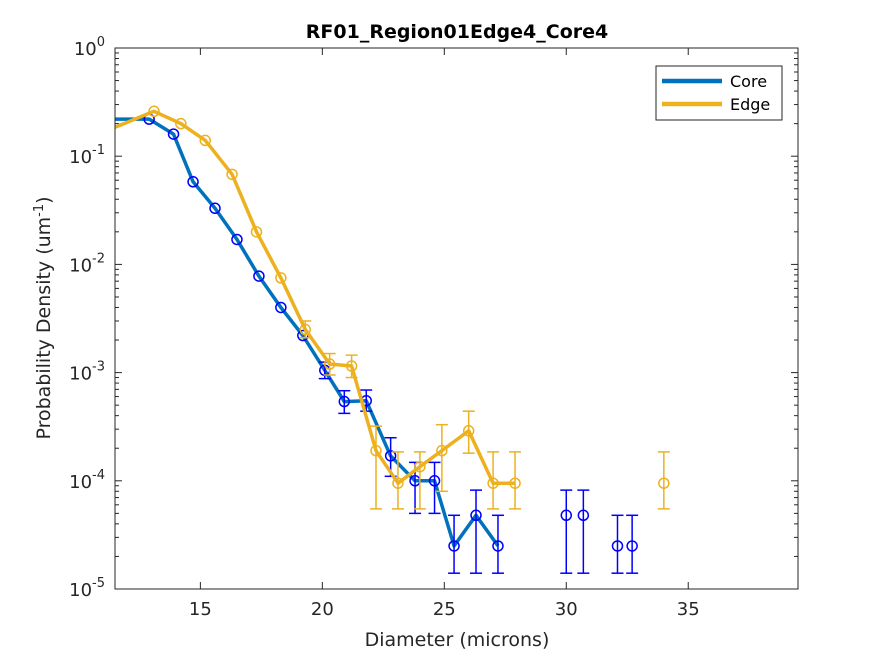 This screenshot has height=663, width=884. Describe the element at coordinates (444, 609) in the screenshot. I see `x-tick-label: 25` at that location.